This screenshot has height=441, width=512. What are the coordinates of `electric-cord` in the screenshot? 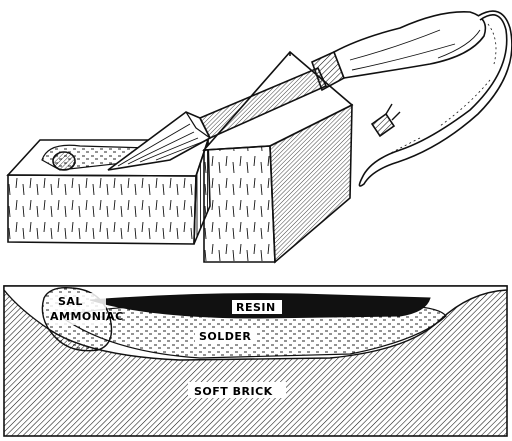 It's located at (435, 98).